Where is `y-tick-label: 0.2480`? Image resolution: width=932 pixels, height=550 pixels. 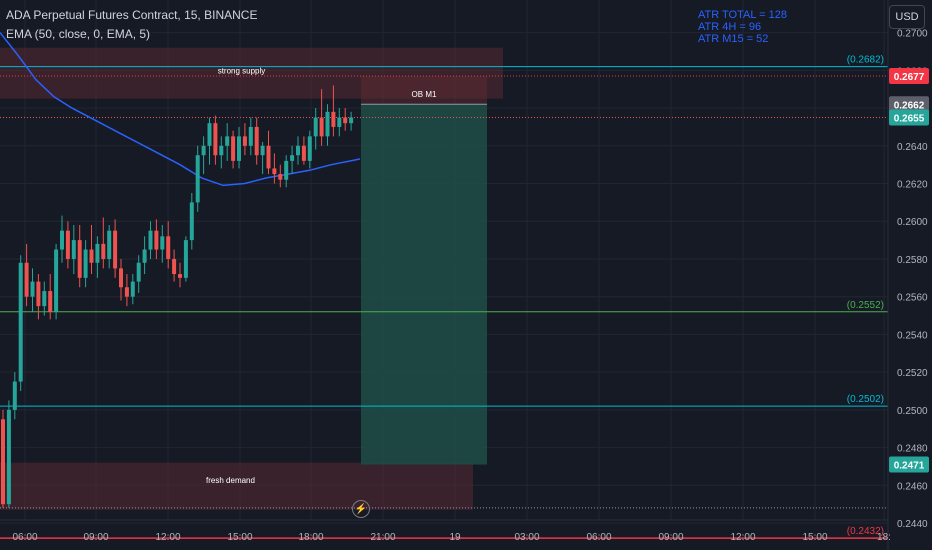
y-tick-label: 0.2480 is located at coordinates (912, 449).